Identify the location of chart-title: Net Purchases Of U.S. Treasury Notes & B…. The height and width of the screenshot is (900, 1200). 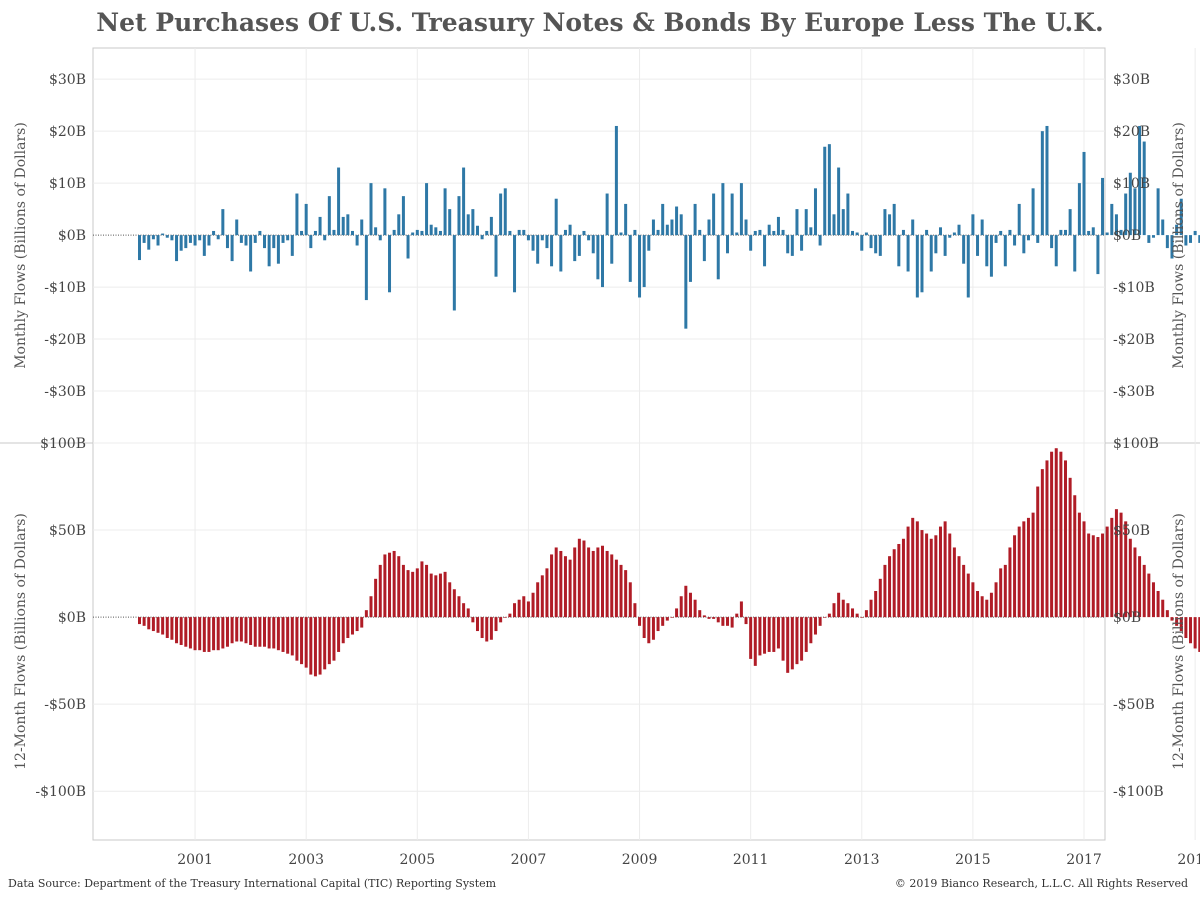
(600, 22).